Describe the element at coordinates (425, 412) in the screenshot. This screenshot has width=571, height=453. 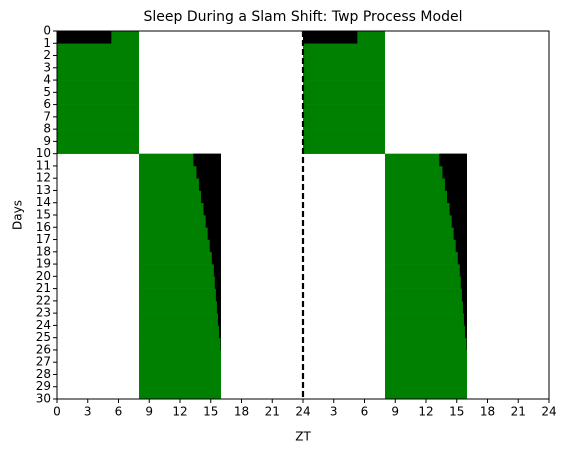
I see `x-tick-label: 12` at that location.